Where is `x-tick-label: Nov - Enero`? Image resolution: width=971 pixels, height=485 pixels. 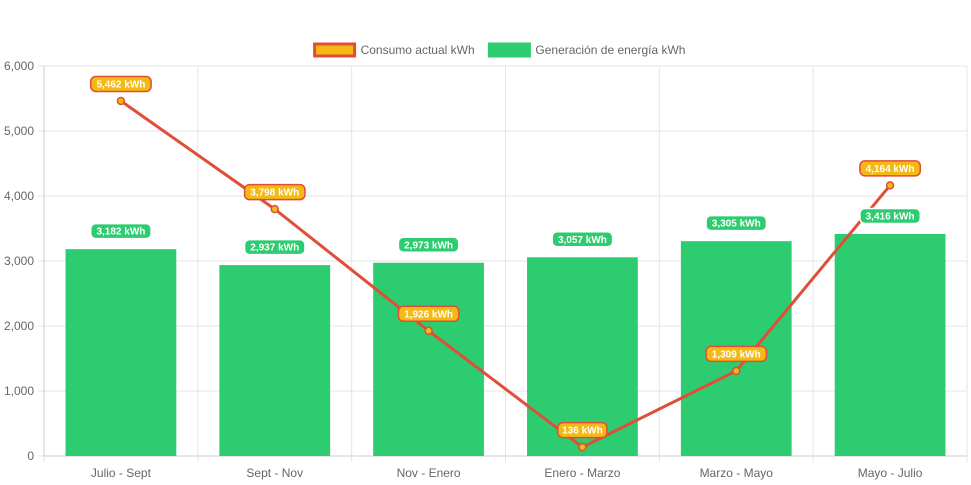
x-tick-label: Nov - Enero is located at coordinates (429, 473).